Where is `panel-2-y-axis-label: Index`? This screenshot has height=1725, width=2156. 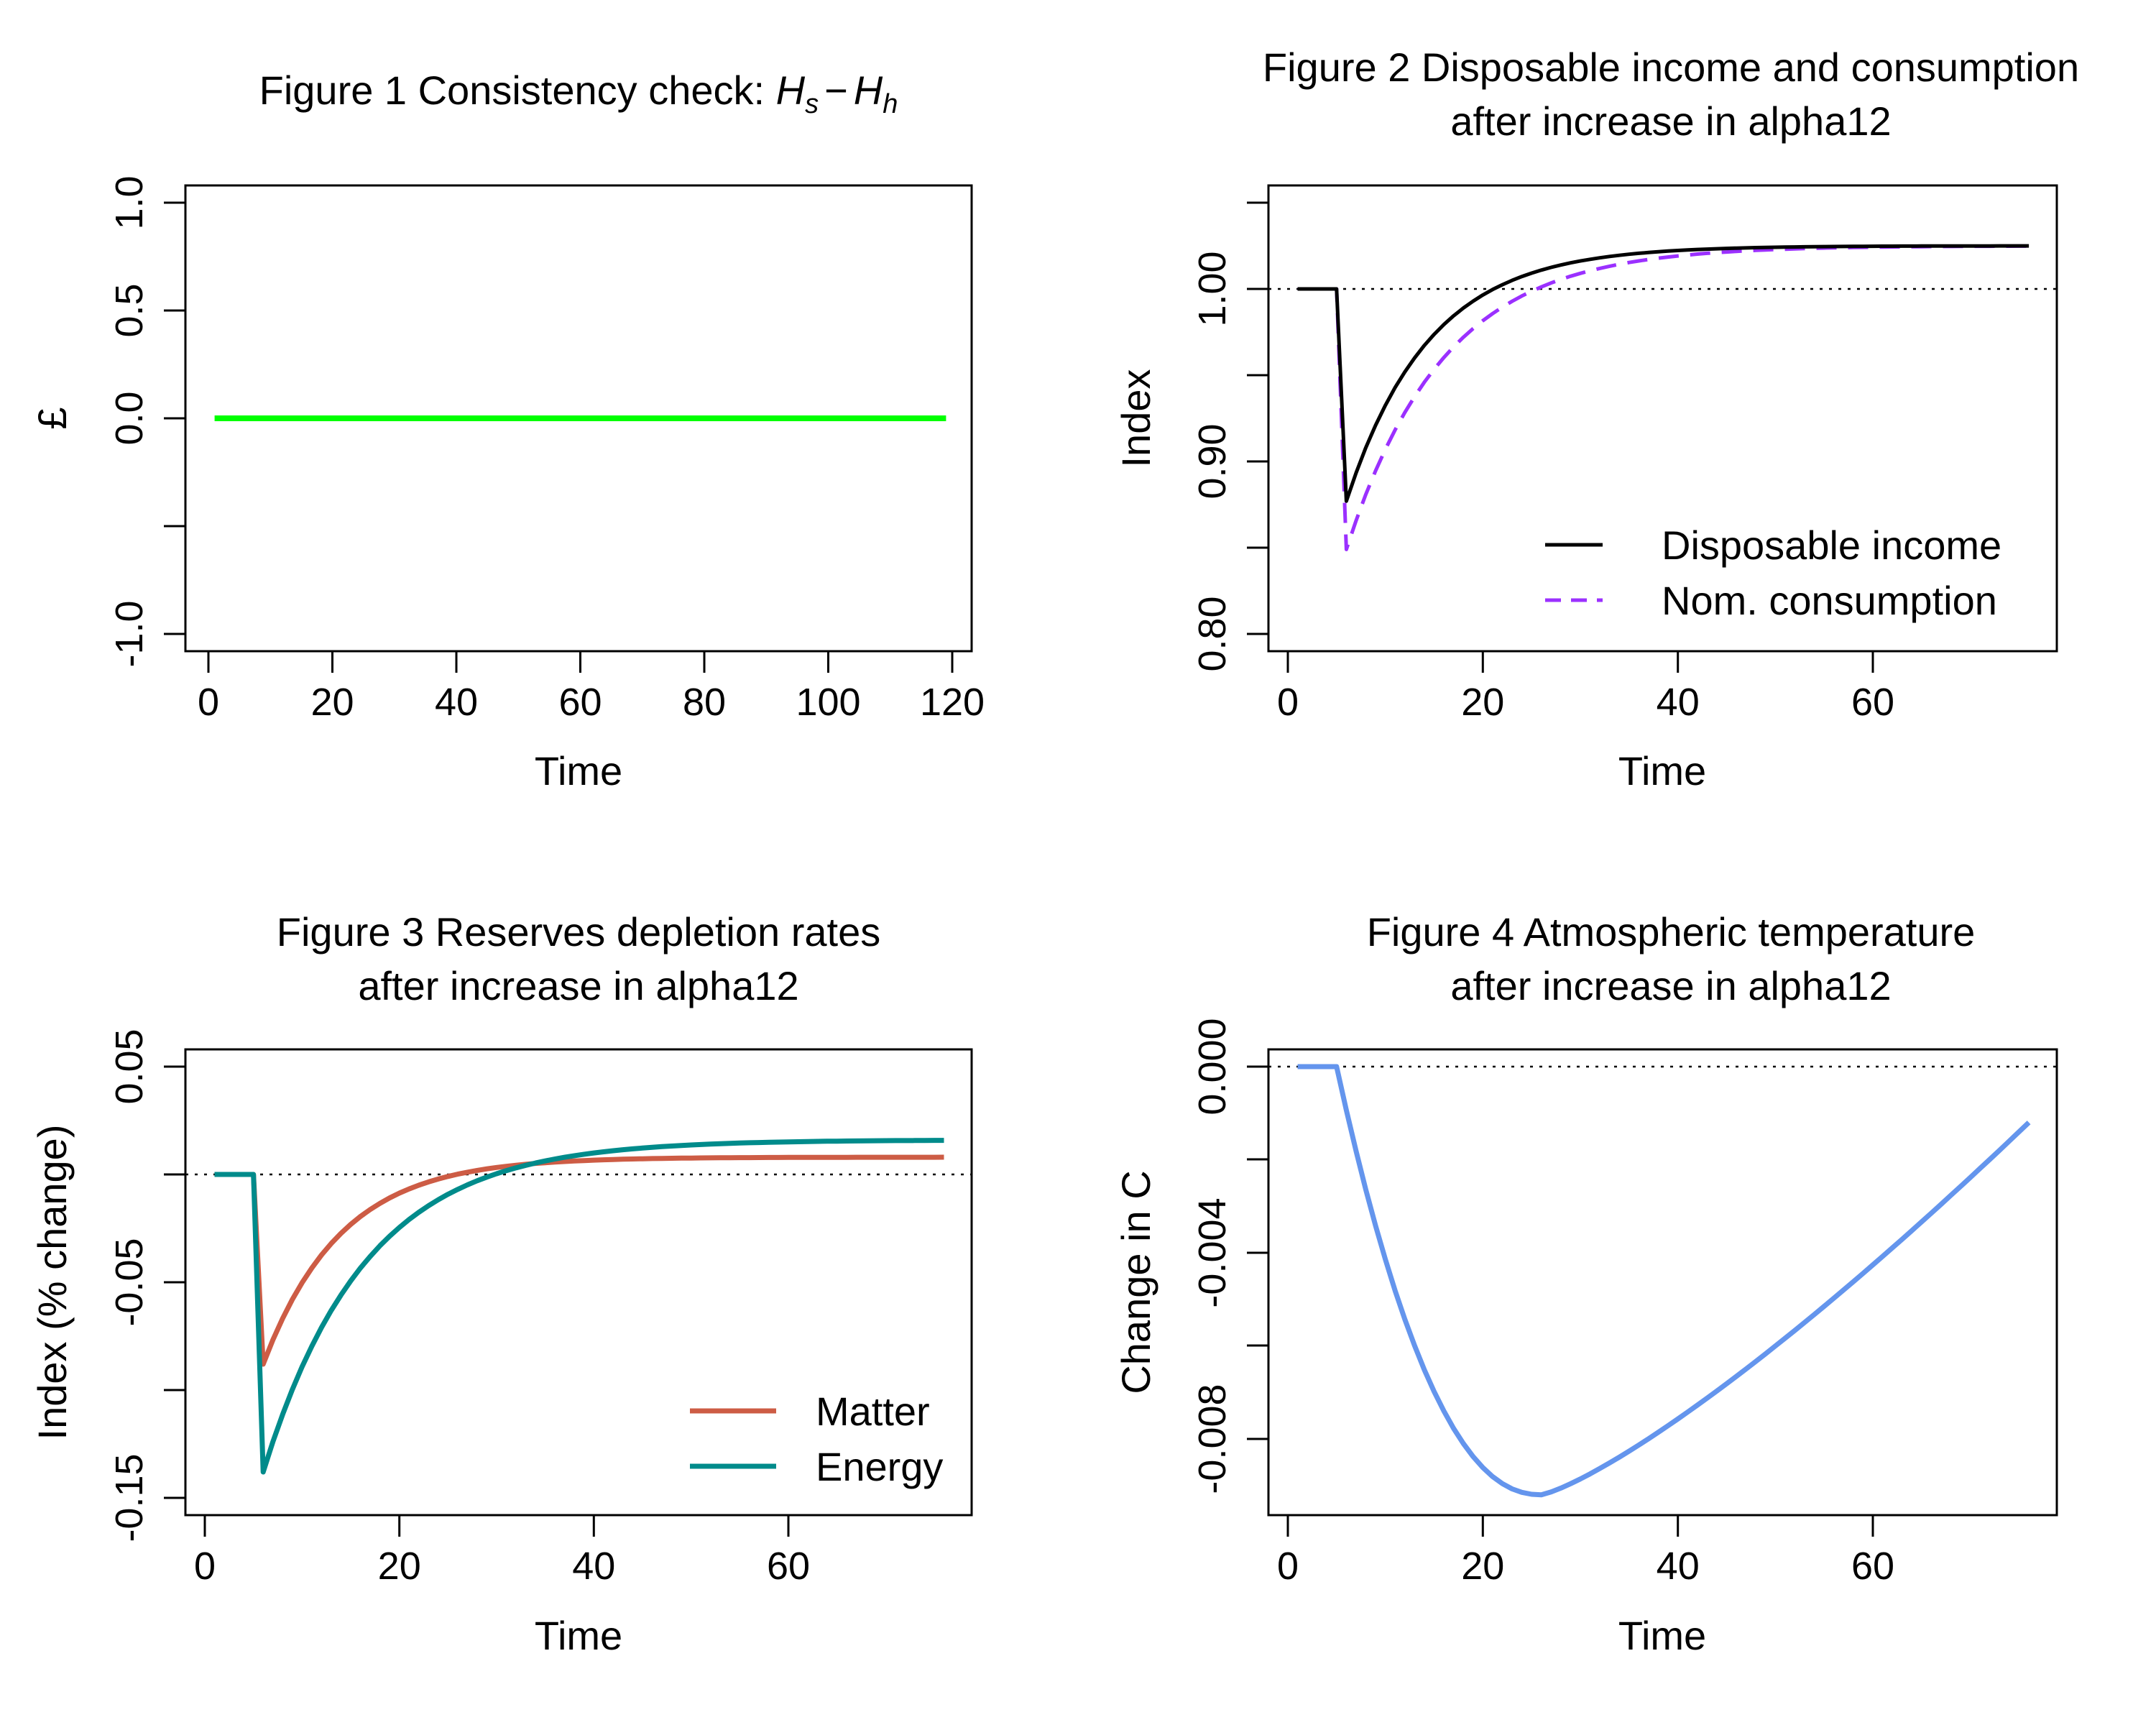 panel-2-y-axis-label: Index is located at coordinates (1136, 418).